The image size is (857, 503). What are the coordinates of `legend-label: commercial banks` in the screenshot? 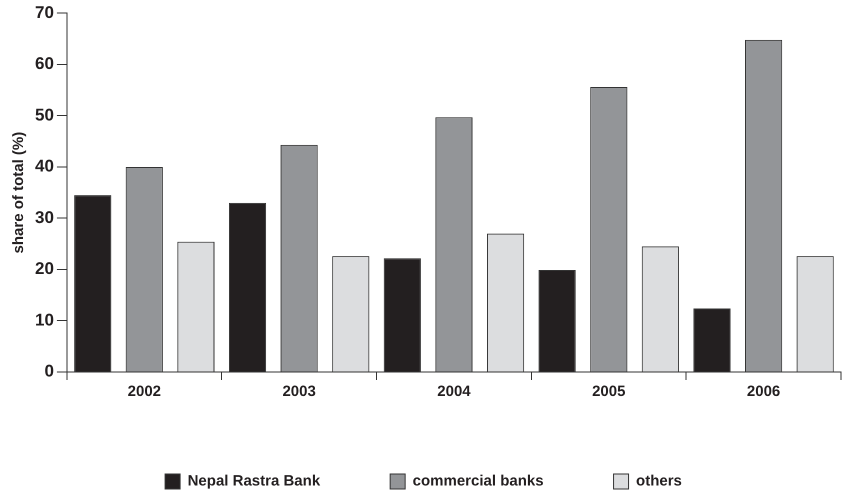 It's located at (478, 481).